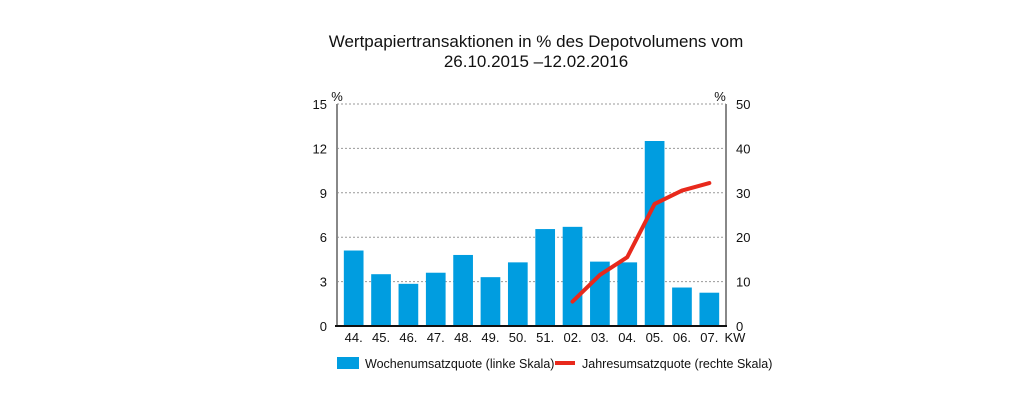 The width and height of the screenshot is (1022, 413). What do you see at coordinates (682, 337) in the screenshot?
I see `x-tick-label: 06.` at bounding box center [682, 337].